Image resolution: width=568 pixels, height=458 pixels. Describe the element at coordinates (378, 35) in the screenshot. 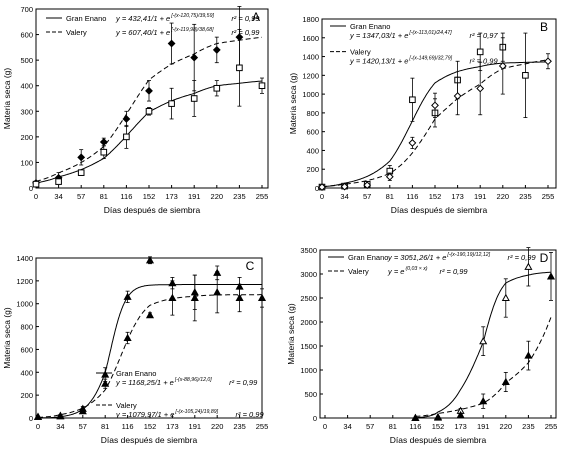

I see `legend-equation: y = 1347,03/1 + e` at that location.